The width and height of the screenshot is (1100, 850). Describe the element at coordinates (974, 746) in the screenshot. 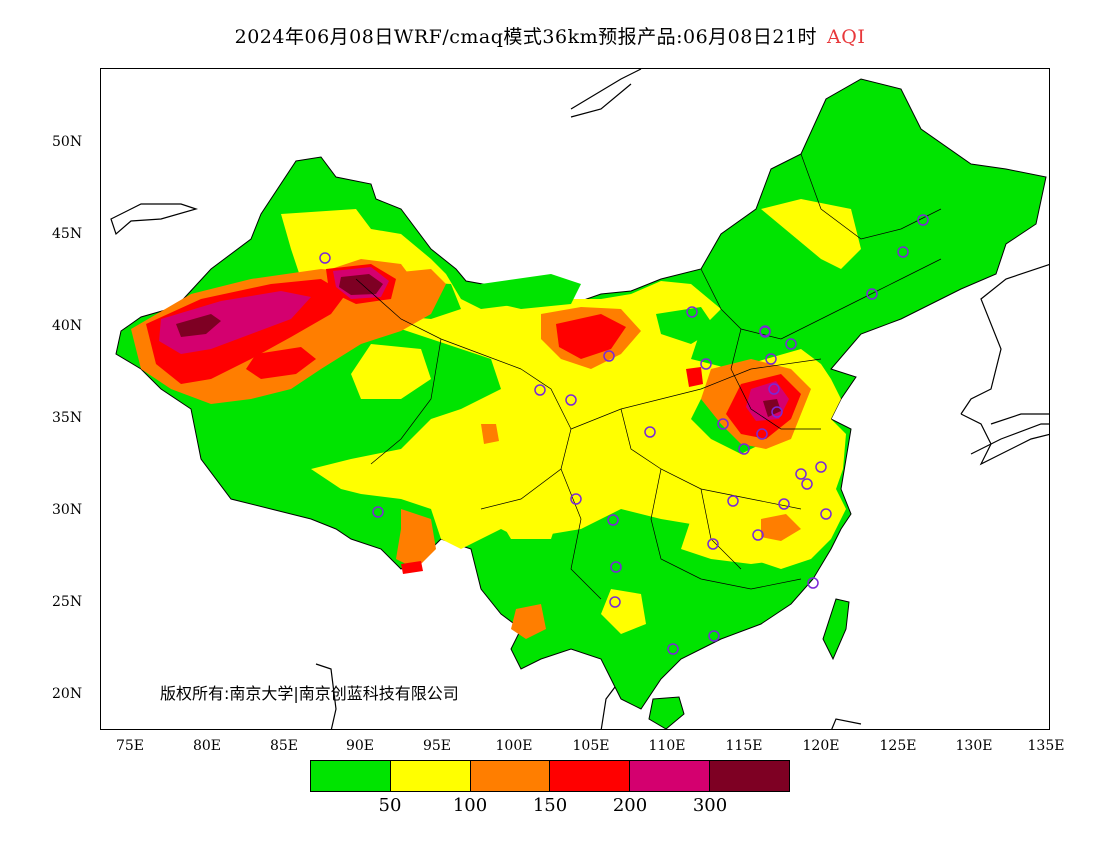

I see `x-tick: 130E` at that location.